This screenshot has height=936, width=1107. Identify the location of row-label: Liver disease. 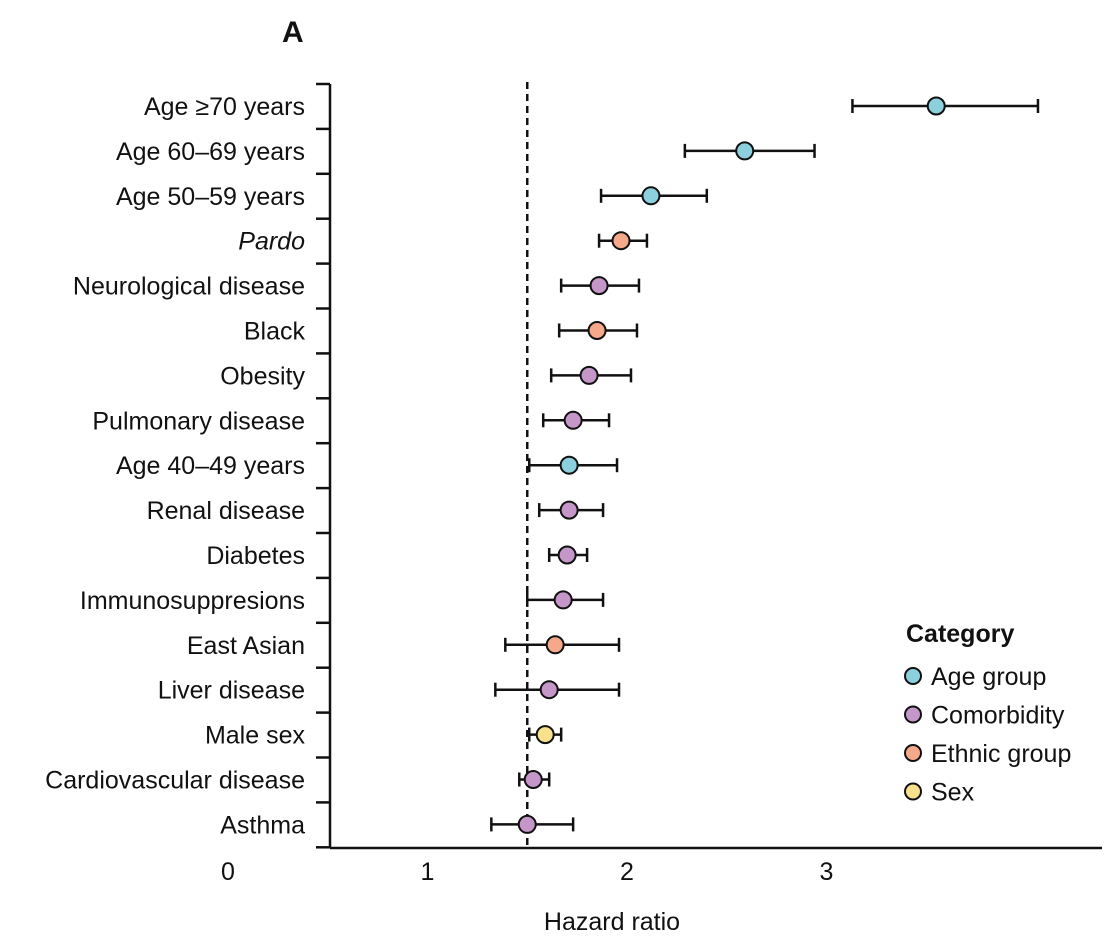
(231, 691).